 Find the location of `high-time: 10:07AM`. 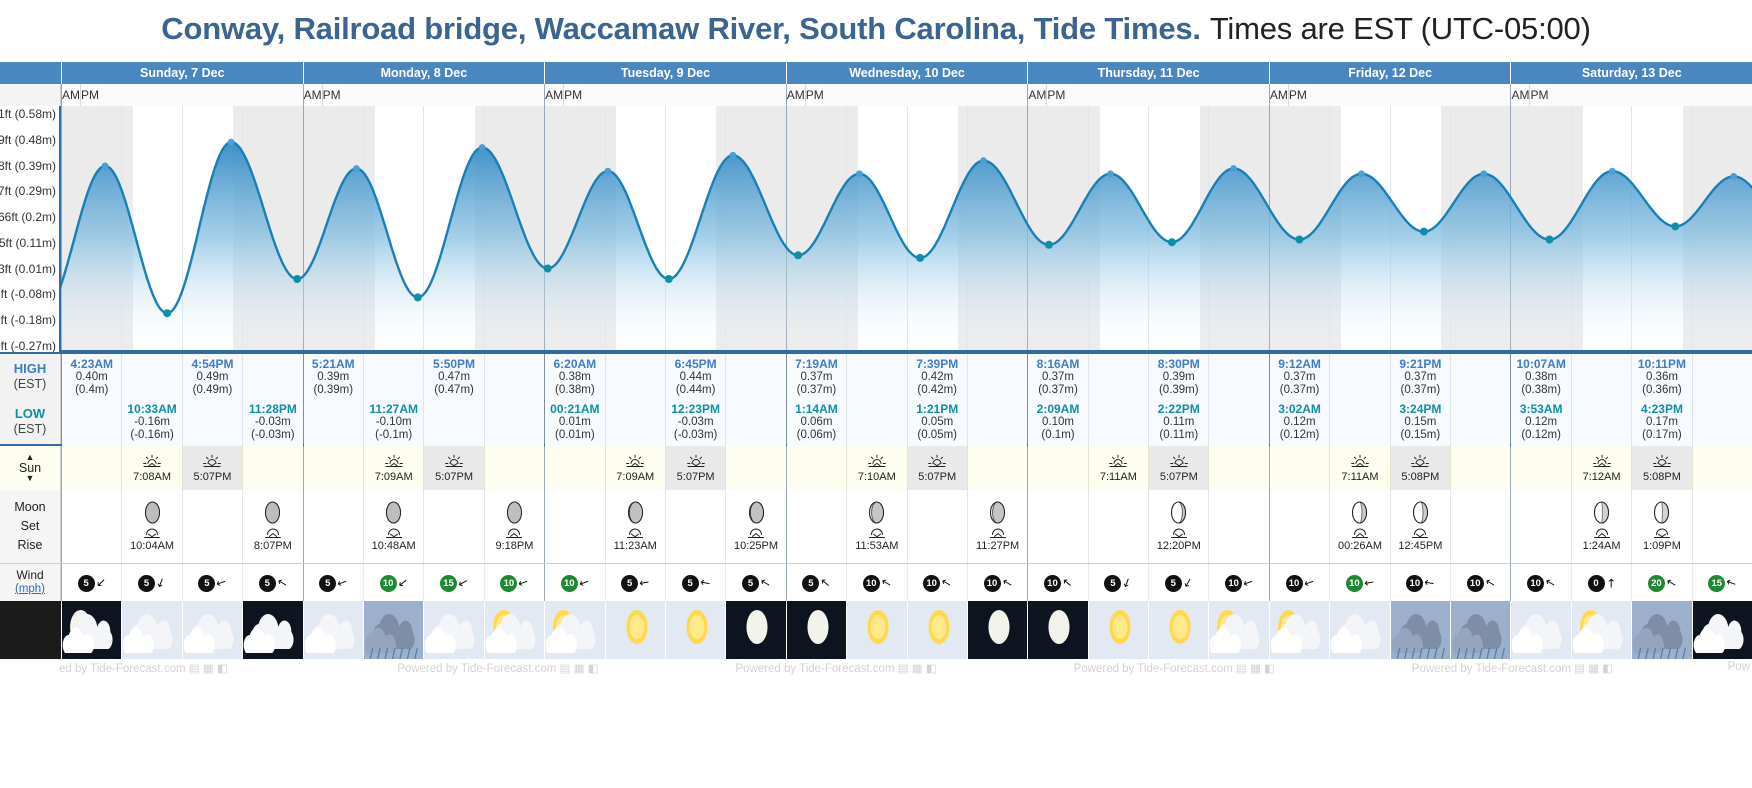

high-time: 10:07AM is located at coordinates (1541, 363).